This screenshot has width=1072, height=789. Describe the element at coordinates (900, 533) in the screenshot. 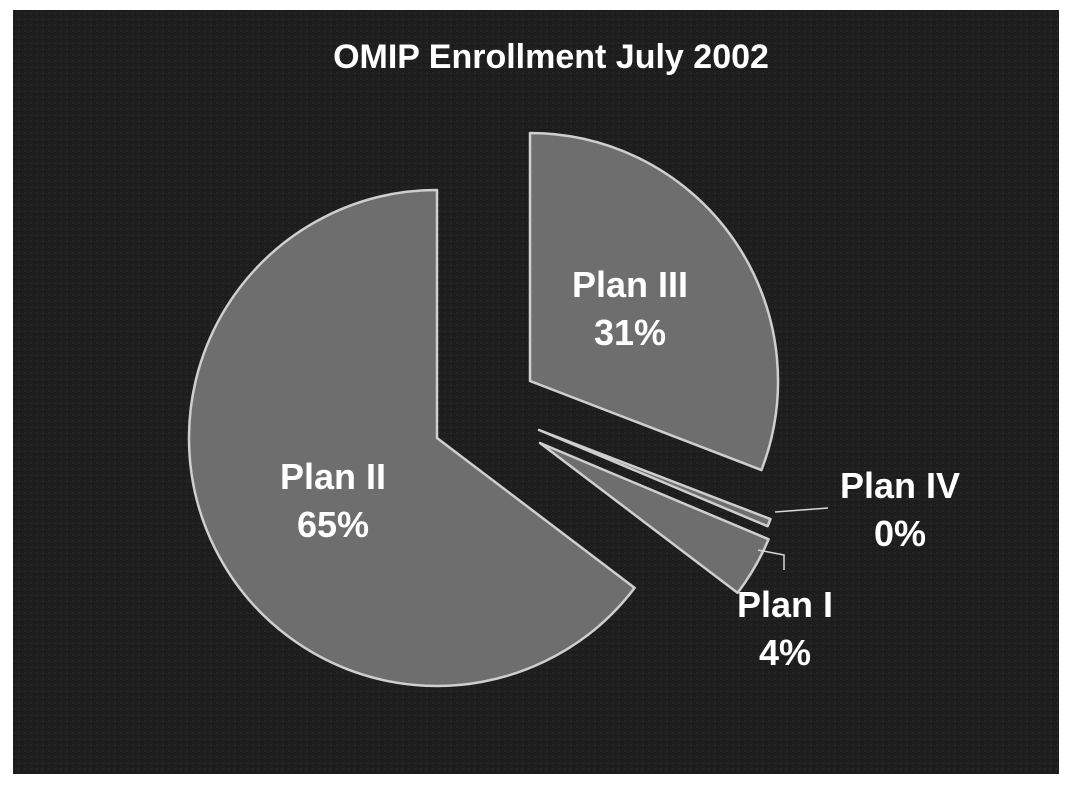

I see `slice-percent-plan-iv: 0%` at that location.